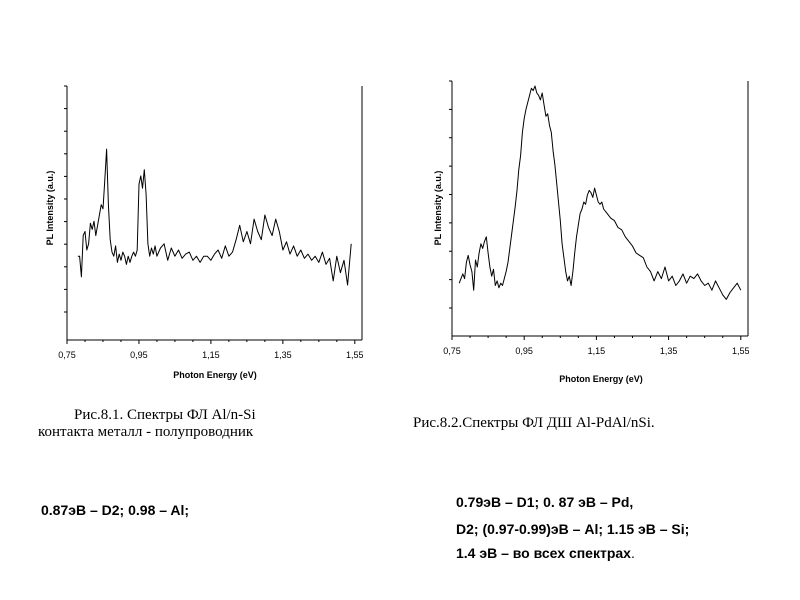  Describe the element at coordinates (534, 423) in the screenshot. I see `figure-2-caption: Рис.8.2.Спектры ФЛ ДШ Al-PdAl/nSi.` at that location.